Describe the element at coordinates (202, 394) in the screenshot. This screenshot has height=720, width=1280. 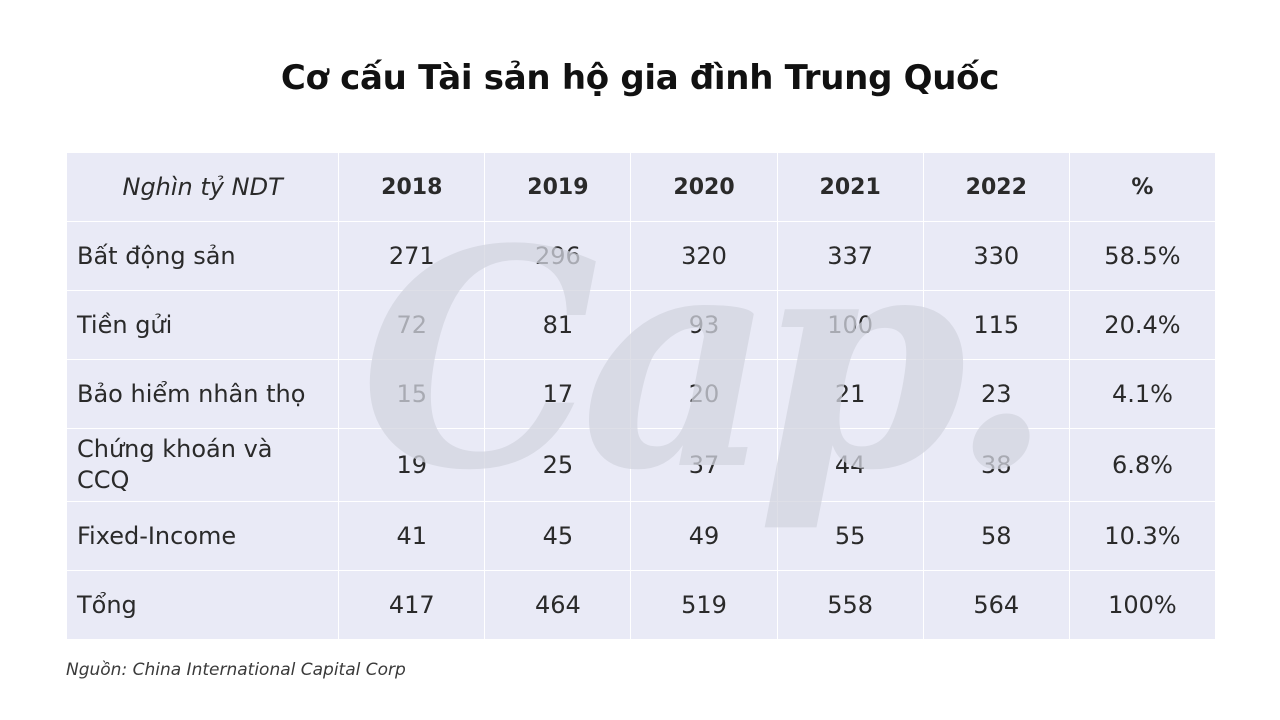
I see `row-label: Bảo hiểm nhân thọ` at that location.